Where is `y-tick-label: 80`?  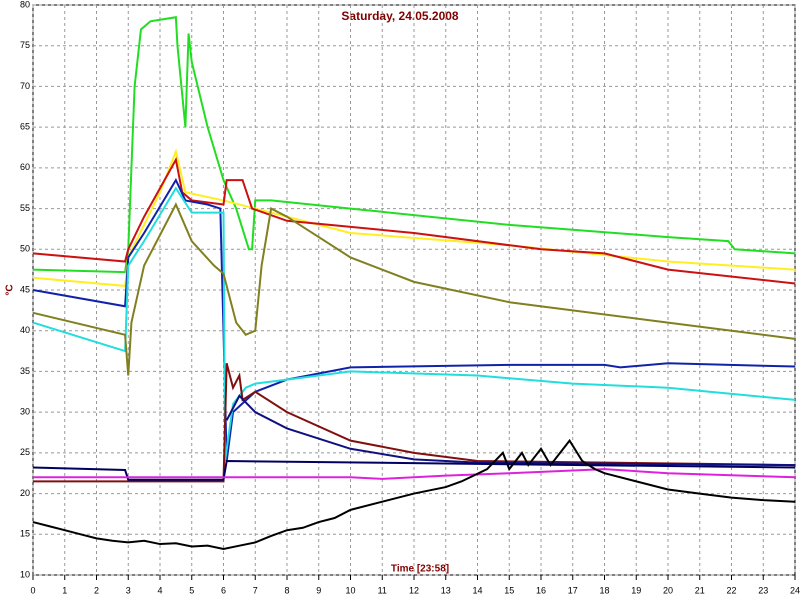 y-tick-label: 80 is located at coordinates (25, 4).